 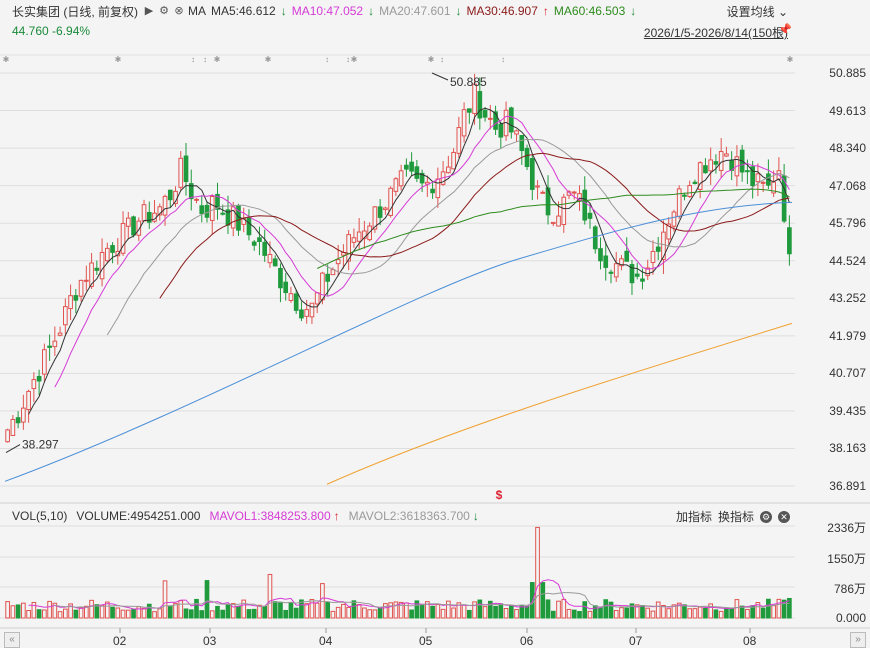 I want to click on play-icon: ▶, so click(x=149, y=11).